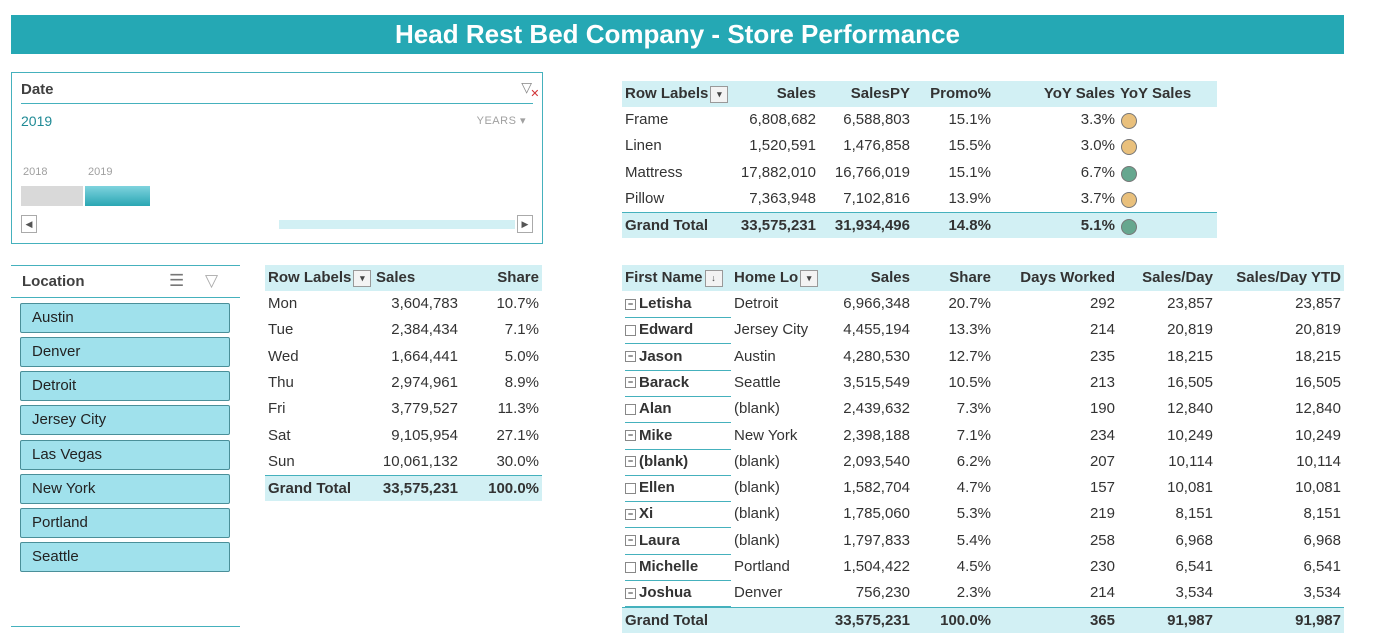 The image size is (1375, 640). Describe the element at coordinates (678, 383) in the screenshot. I see `first-name-cell: − Barack` at that location.